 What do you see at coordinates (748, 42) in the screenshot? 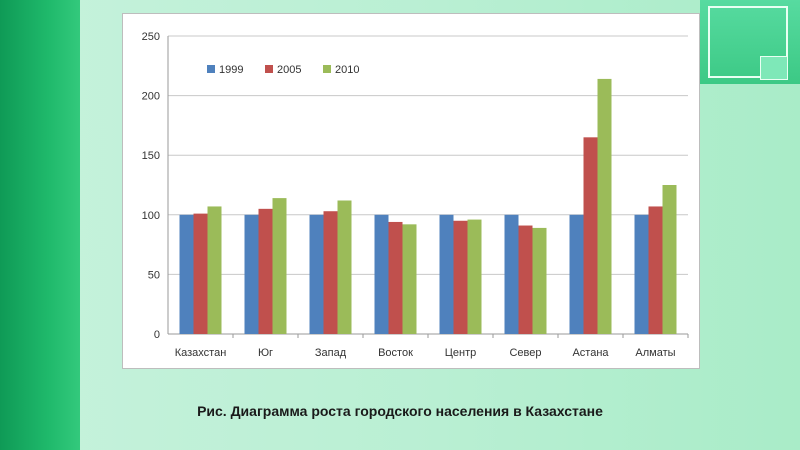
I see `corner-decor-frame` at bounding box center [748, 42].